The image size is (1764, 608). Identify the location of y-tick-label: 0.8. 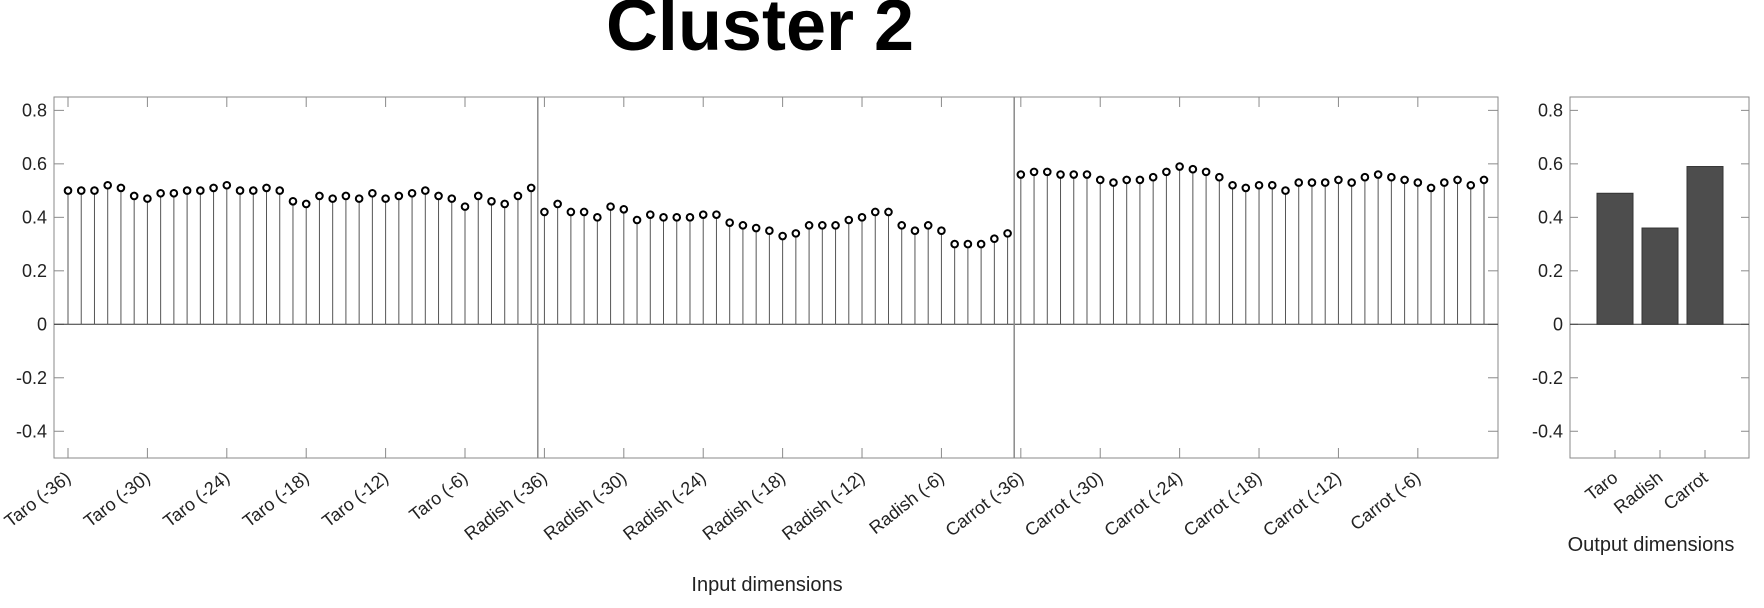
(1550, 110).